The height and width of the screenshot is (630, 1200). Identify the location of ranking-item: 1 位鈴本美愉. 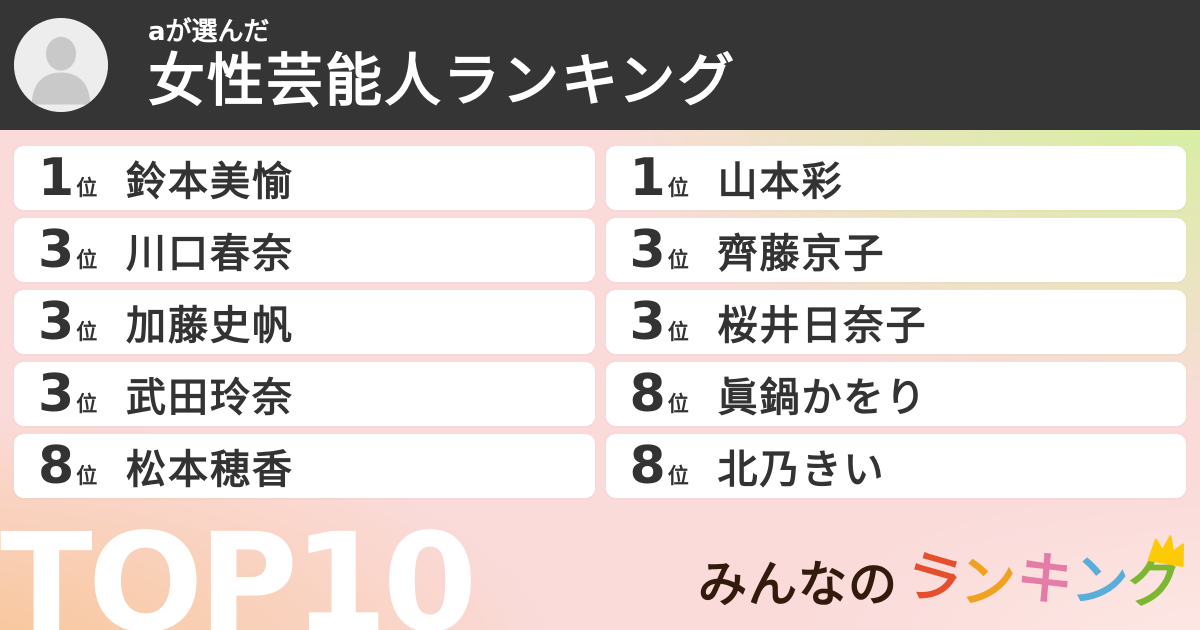
(304, 178).